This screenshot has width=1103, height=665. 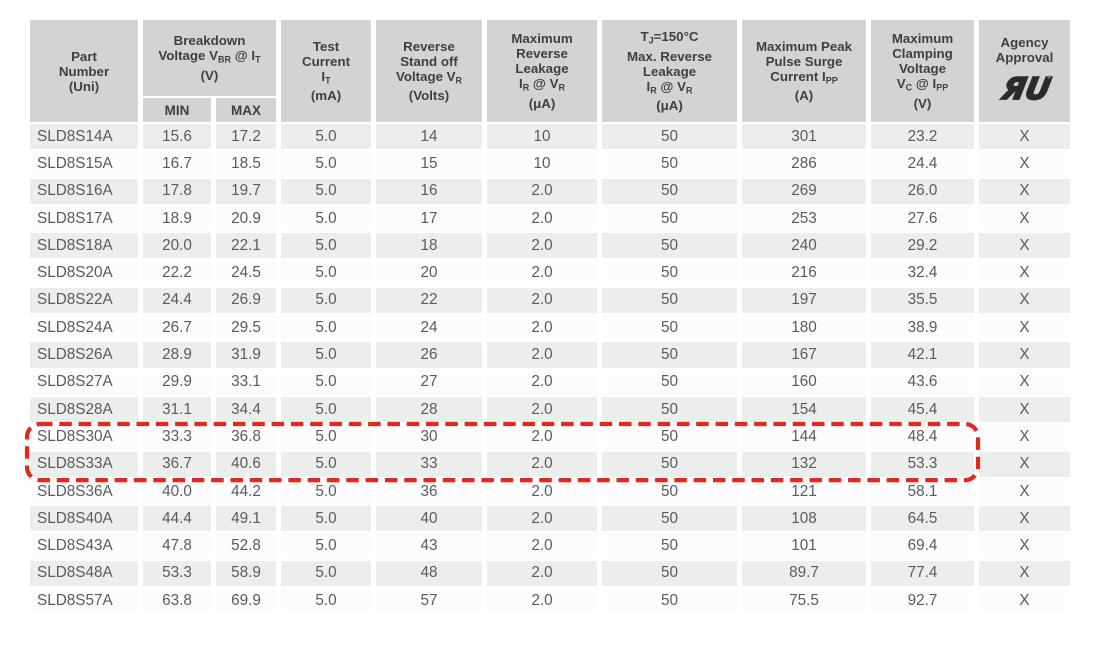 I want to click on header-line: (Volts), so click(x=429, y=96).